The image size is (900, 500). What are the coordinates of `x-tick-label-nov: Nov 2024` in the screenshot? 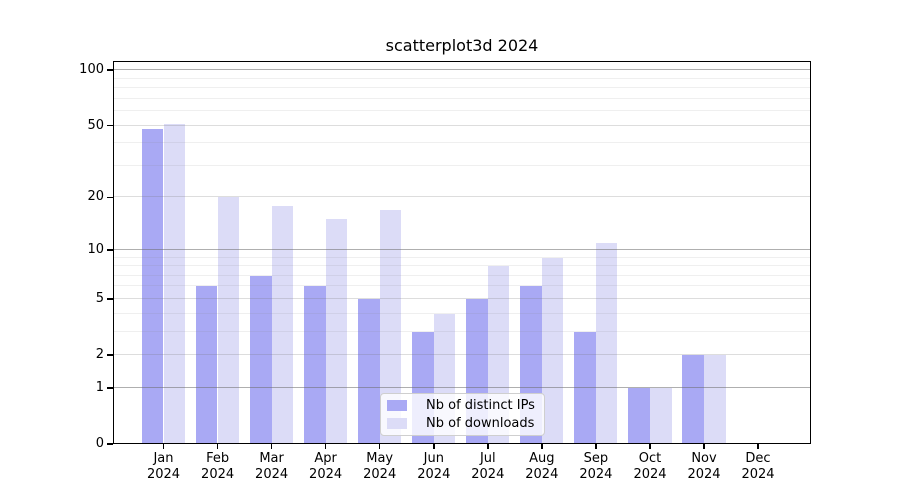 It's located at (704, 467).